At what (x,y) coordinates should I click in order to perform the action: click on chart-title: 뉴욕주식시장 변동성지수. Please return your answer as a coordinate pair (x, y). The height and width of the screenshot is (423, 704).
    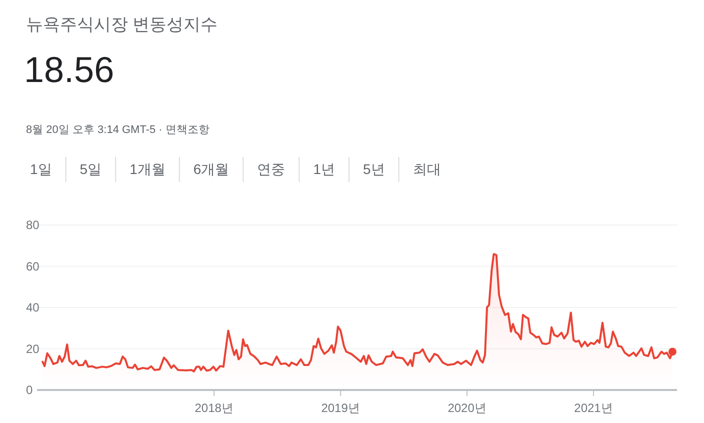
    Looking at the image, I should click on (122, 24).